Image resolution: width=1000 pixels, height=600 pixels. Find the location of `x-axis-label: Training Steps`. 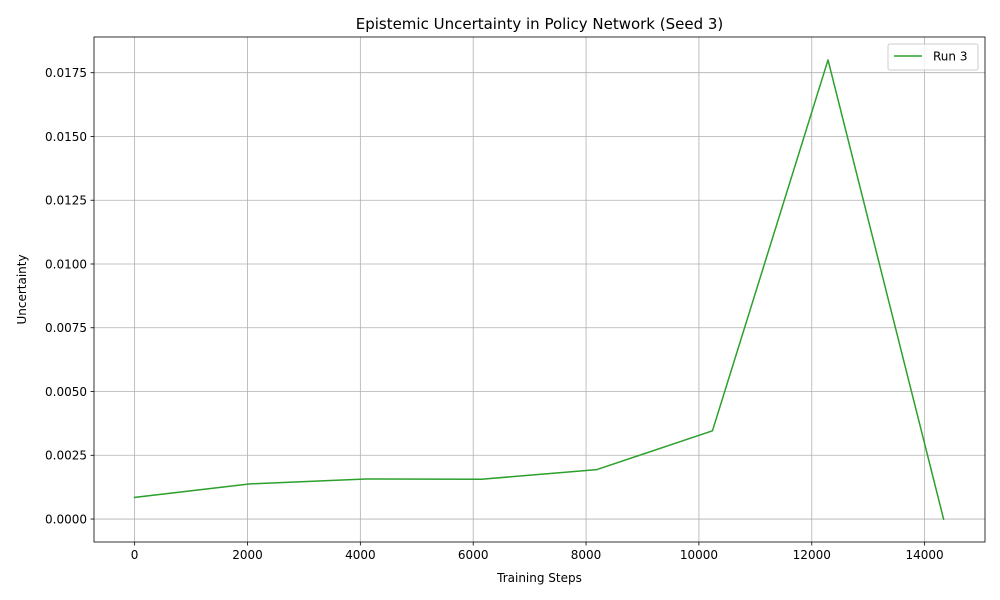

x-axis-label: Training Steps is located at coordinates (539, 578).